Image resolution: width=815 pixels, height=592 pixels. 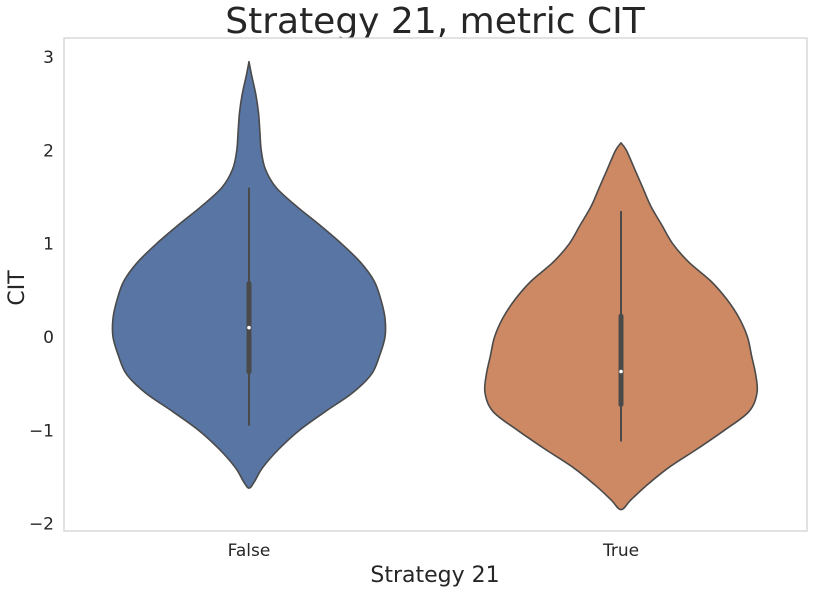 I want to click on y-axis-label: CIT, so click(x=17, y=288).